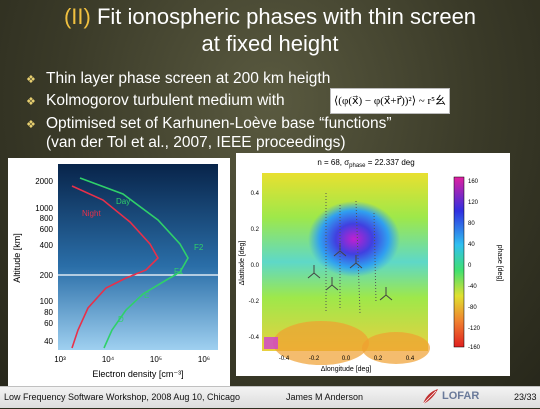 This screenshot has height=409, width=540. Describe the element at coordinates (47, 229) in the screenshot. I see `y-tick: 600` at that location.